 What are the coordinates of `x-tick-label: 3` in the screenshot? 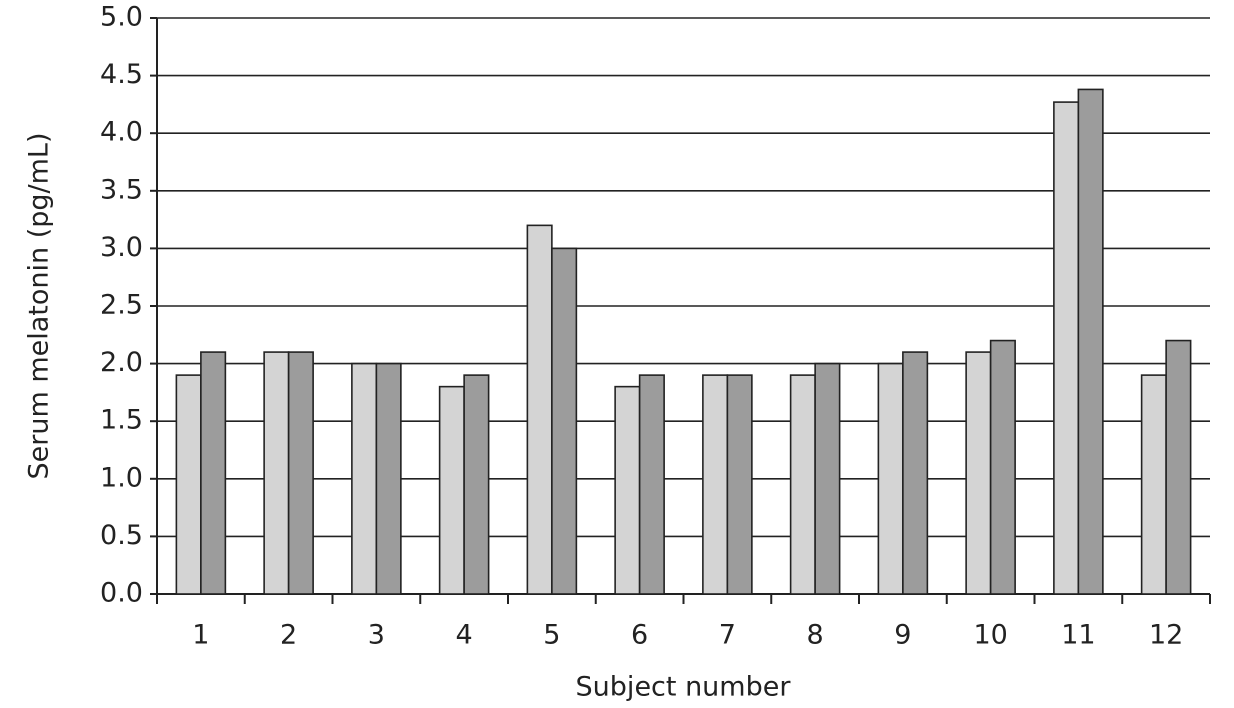 It's located at (376, 635).